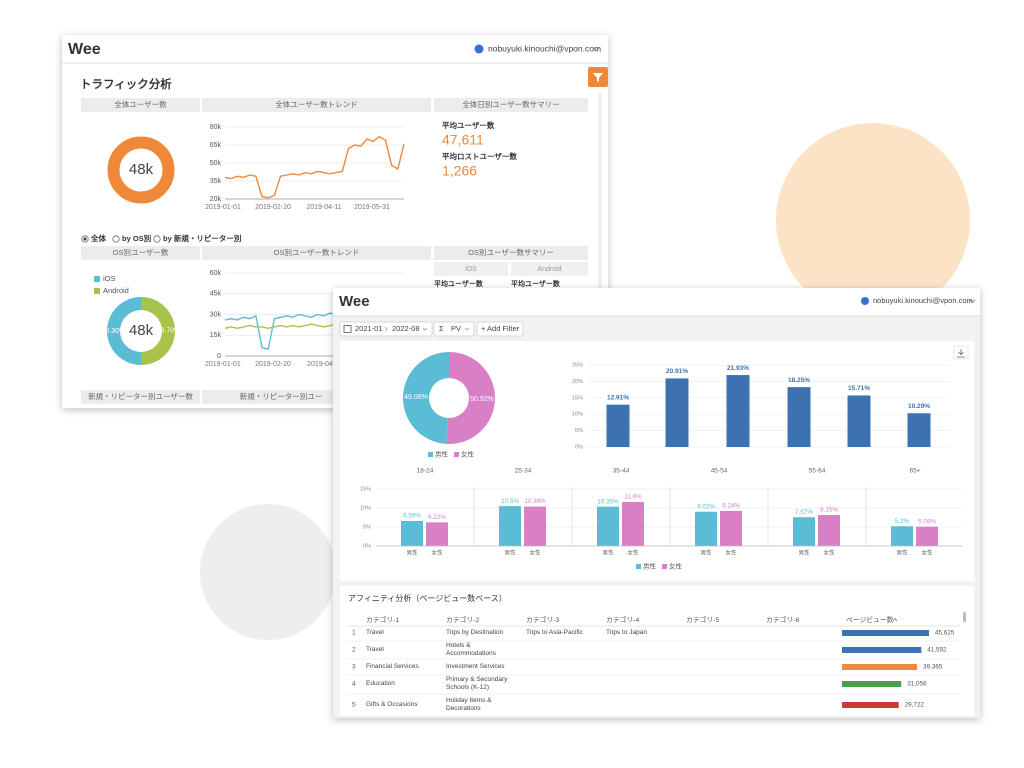  What do you see at coordinates (937, 650) in the screenshot?
I see `pageview-label: 41,592` at bounding box center [937, 650].